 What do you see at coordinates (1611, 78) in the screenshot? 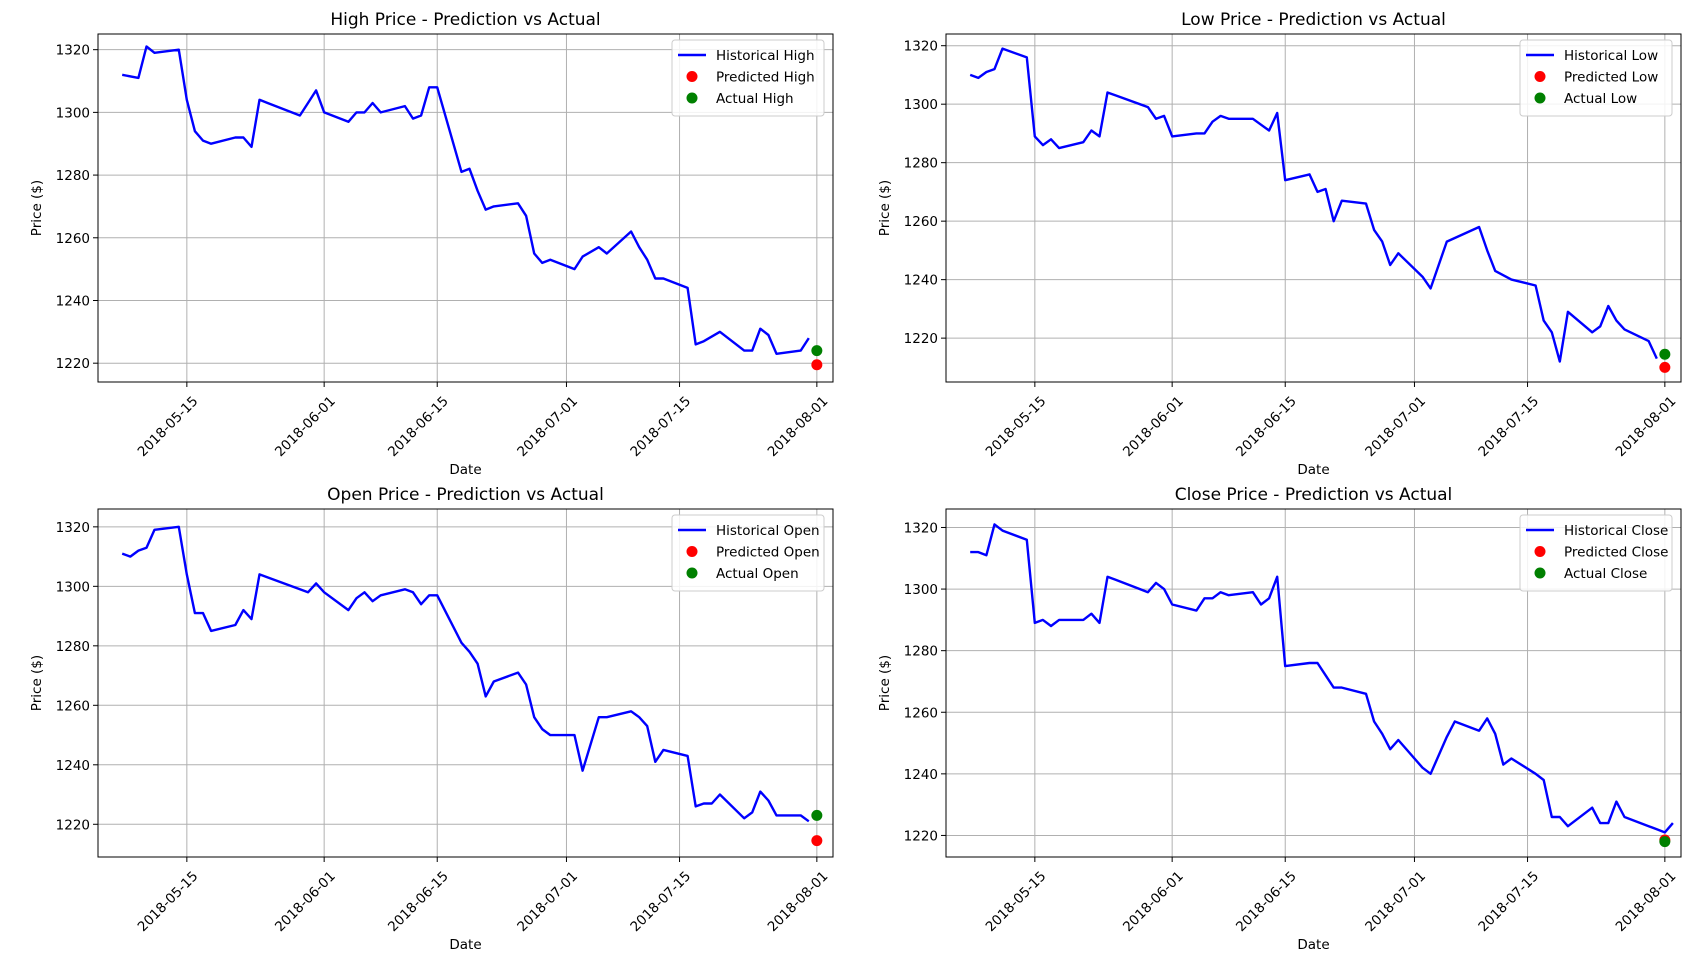
I see `legend-label: Predicted Low` at bounding box center [1611, 78].